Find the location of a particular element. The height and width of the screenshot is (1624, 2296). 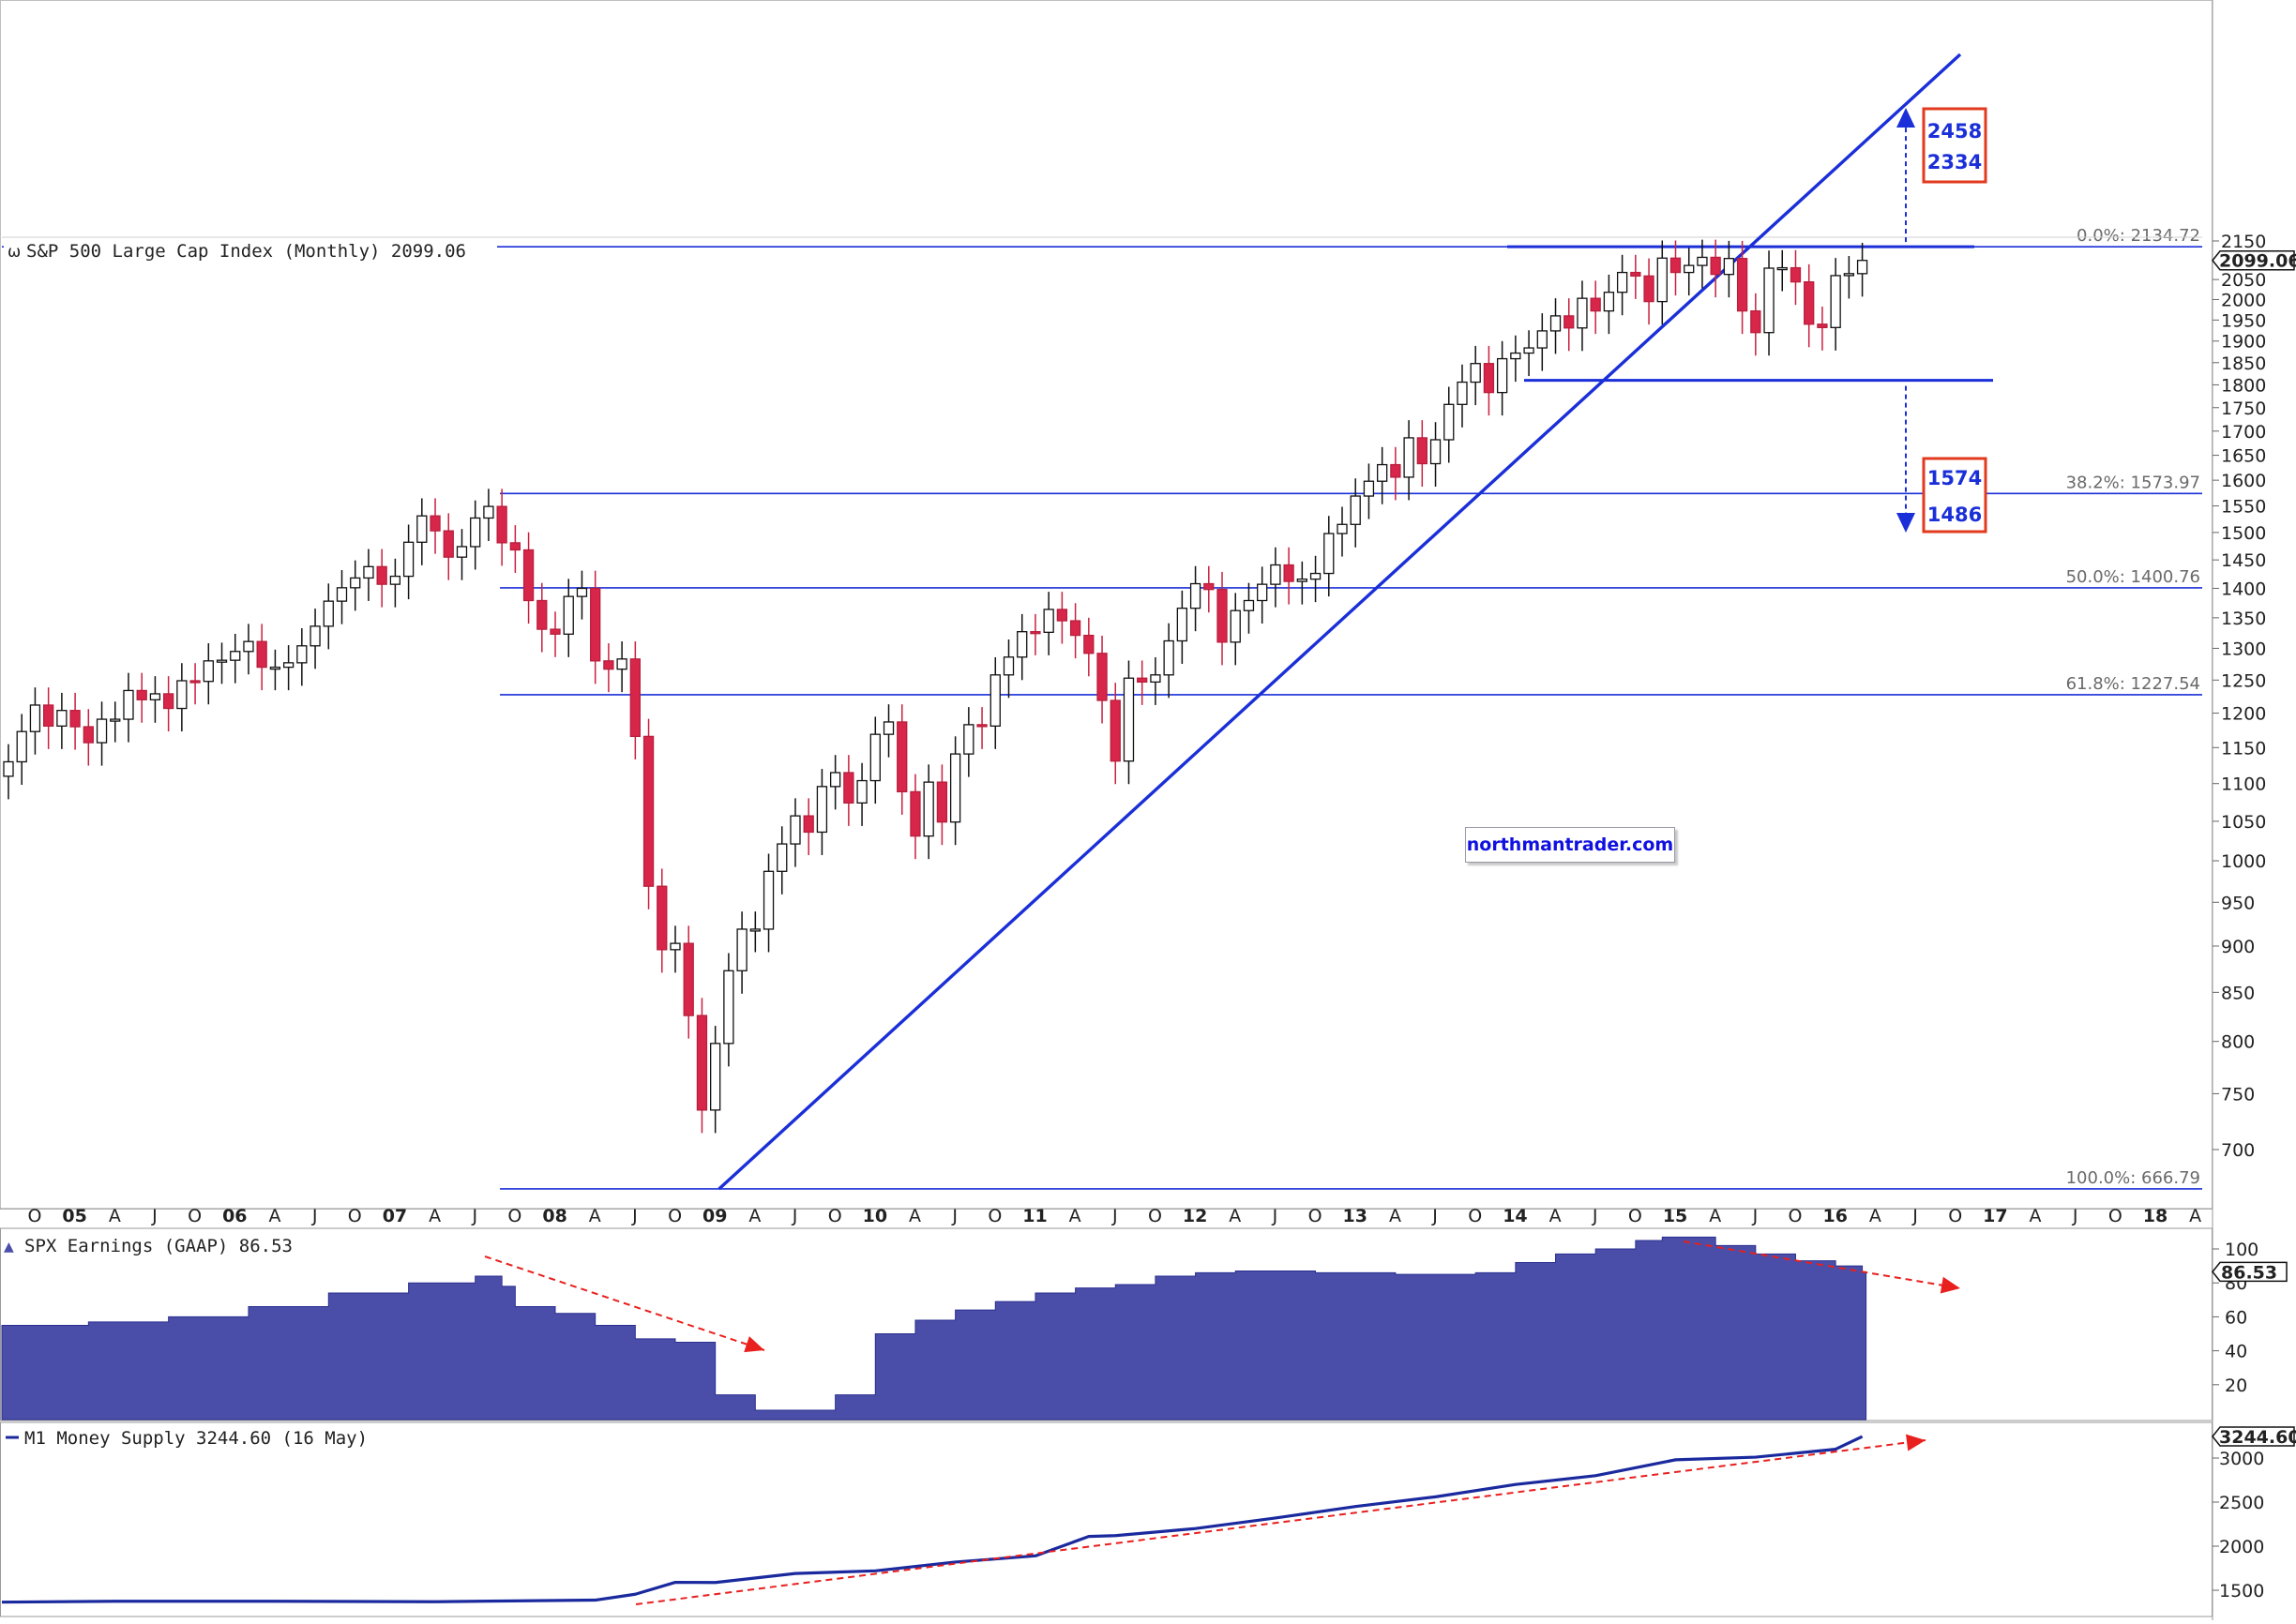

money-supply-trend-arrow-line is located at coordinates (1280, 1522).